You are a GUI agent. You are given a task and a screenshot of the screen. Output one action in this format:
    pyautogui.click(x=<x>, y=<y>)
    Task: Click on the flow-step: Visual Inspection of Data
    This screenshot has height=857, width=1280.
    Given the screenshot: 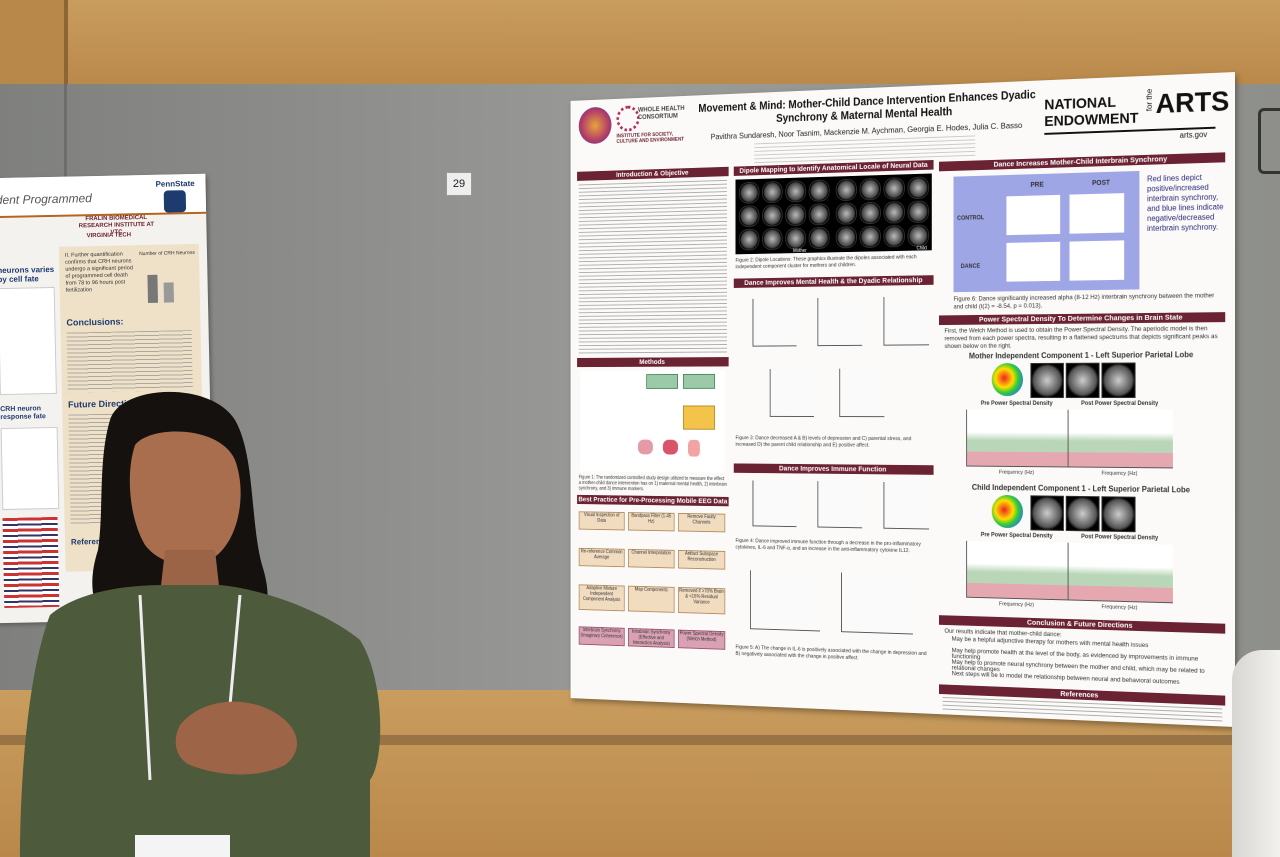 What is the action you would take?
    pyautogui.click(x=601, y=521)
    